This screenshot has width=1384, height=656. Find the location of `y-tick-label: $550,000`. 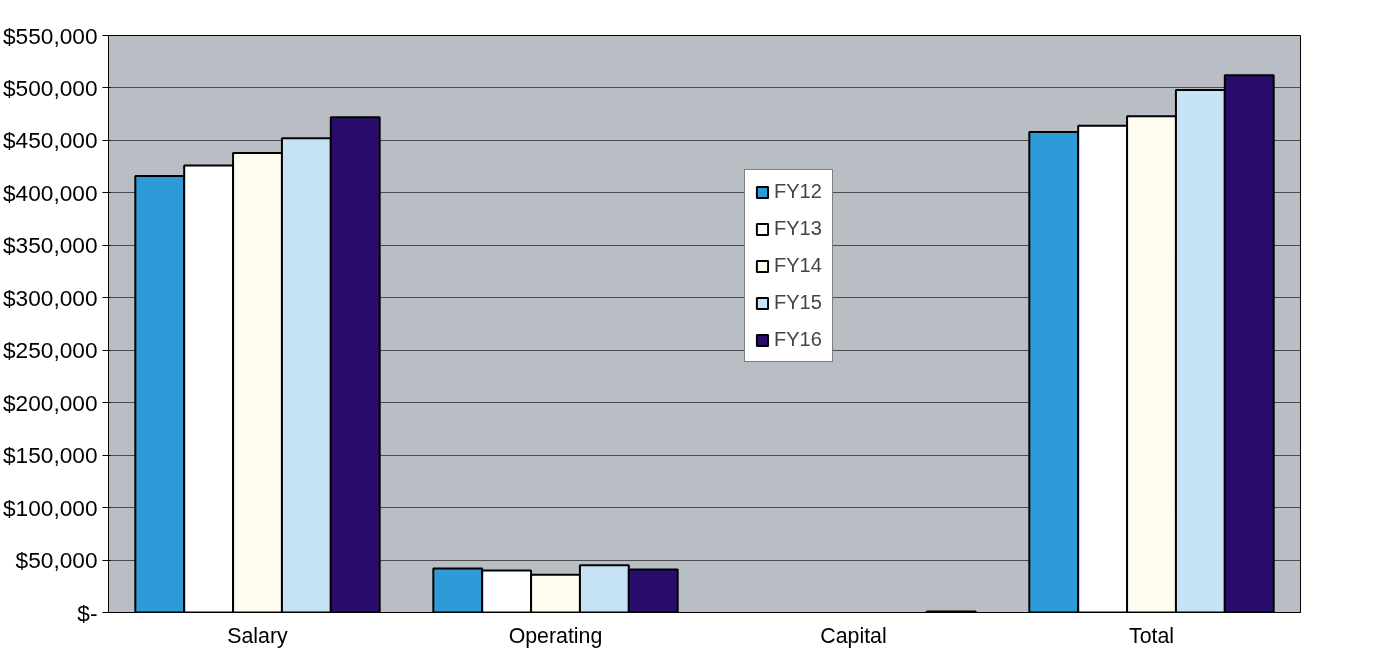

y-tick-label: $550,000 is located at coordinates (50, 35).